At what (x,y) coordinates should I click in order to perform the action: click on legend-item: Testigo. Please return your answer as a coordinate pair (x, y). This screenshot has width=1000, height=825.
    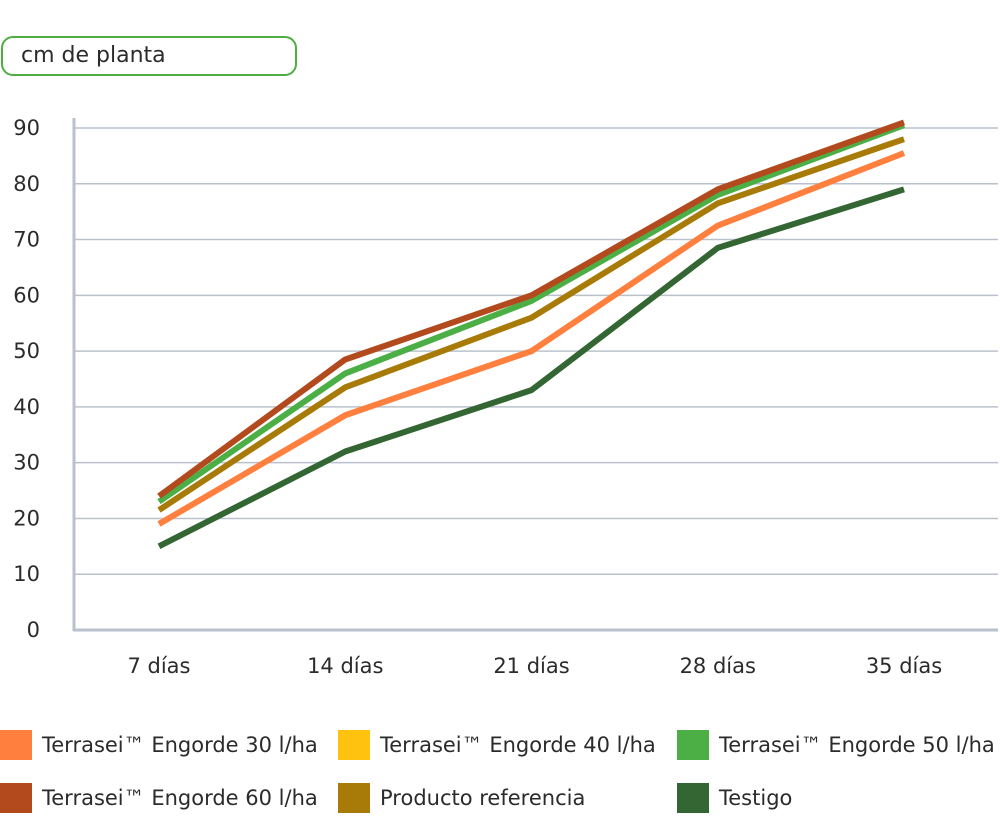
    Looking at the image, I should click on (734, 798).